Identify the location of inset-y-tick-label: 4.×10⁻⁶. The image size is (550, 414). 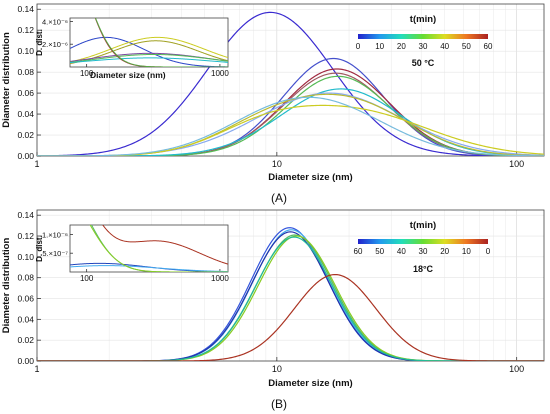
(55, 21).